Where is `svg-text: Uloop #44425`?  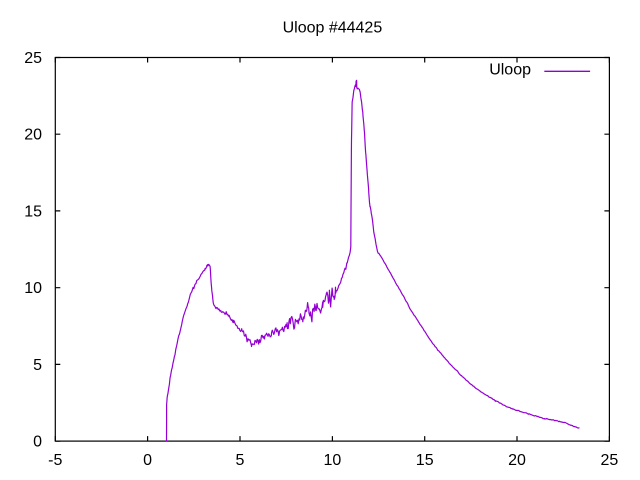
svg-text: Uloop #44425 is located at coordinates (333, 28).